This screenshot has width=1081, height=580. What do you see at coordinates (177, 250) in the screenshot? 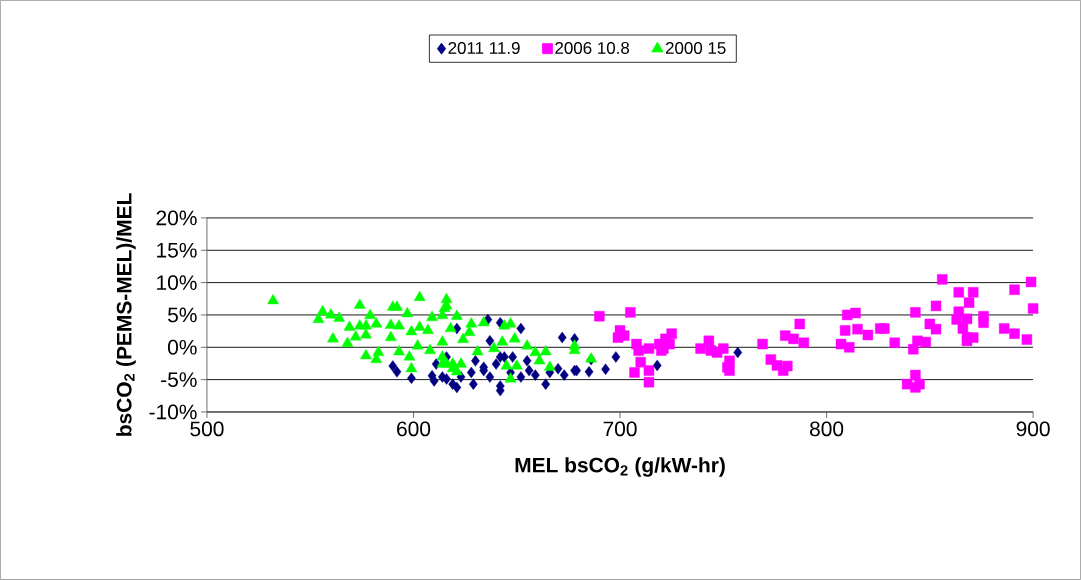
I see `y-tick-label: 15%` at bounding box center [177, 250].